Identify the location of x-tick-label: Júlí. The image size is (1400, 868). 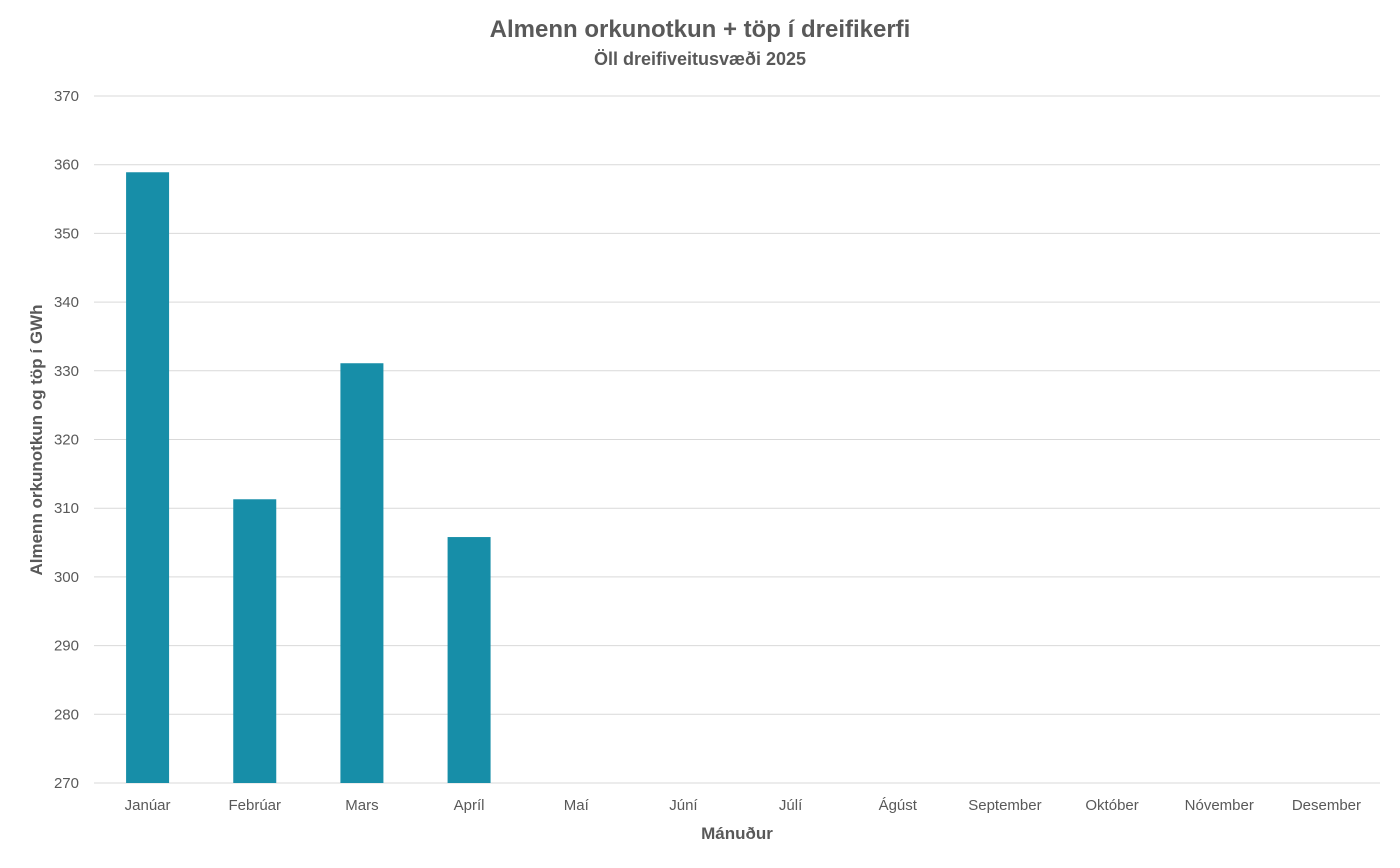
(791, 805).